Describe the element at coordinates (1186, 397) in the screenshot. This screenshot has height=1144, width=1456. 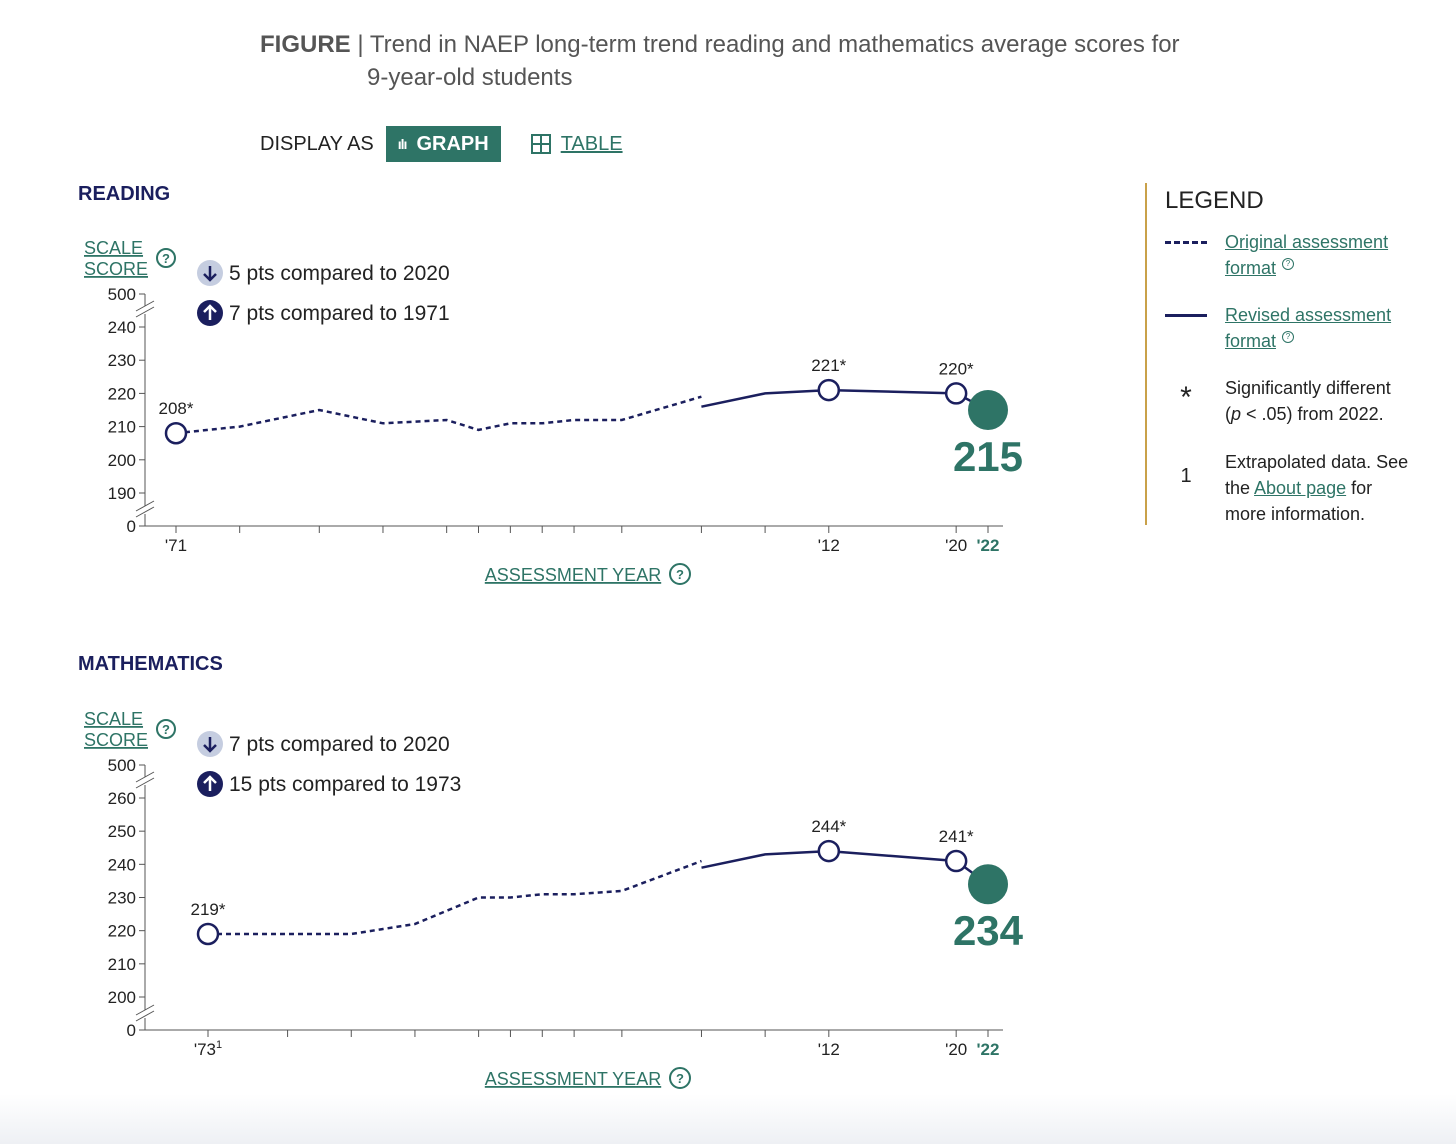
I see `asterisk-symbol: *` at that location.